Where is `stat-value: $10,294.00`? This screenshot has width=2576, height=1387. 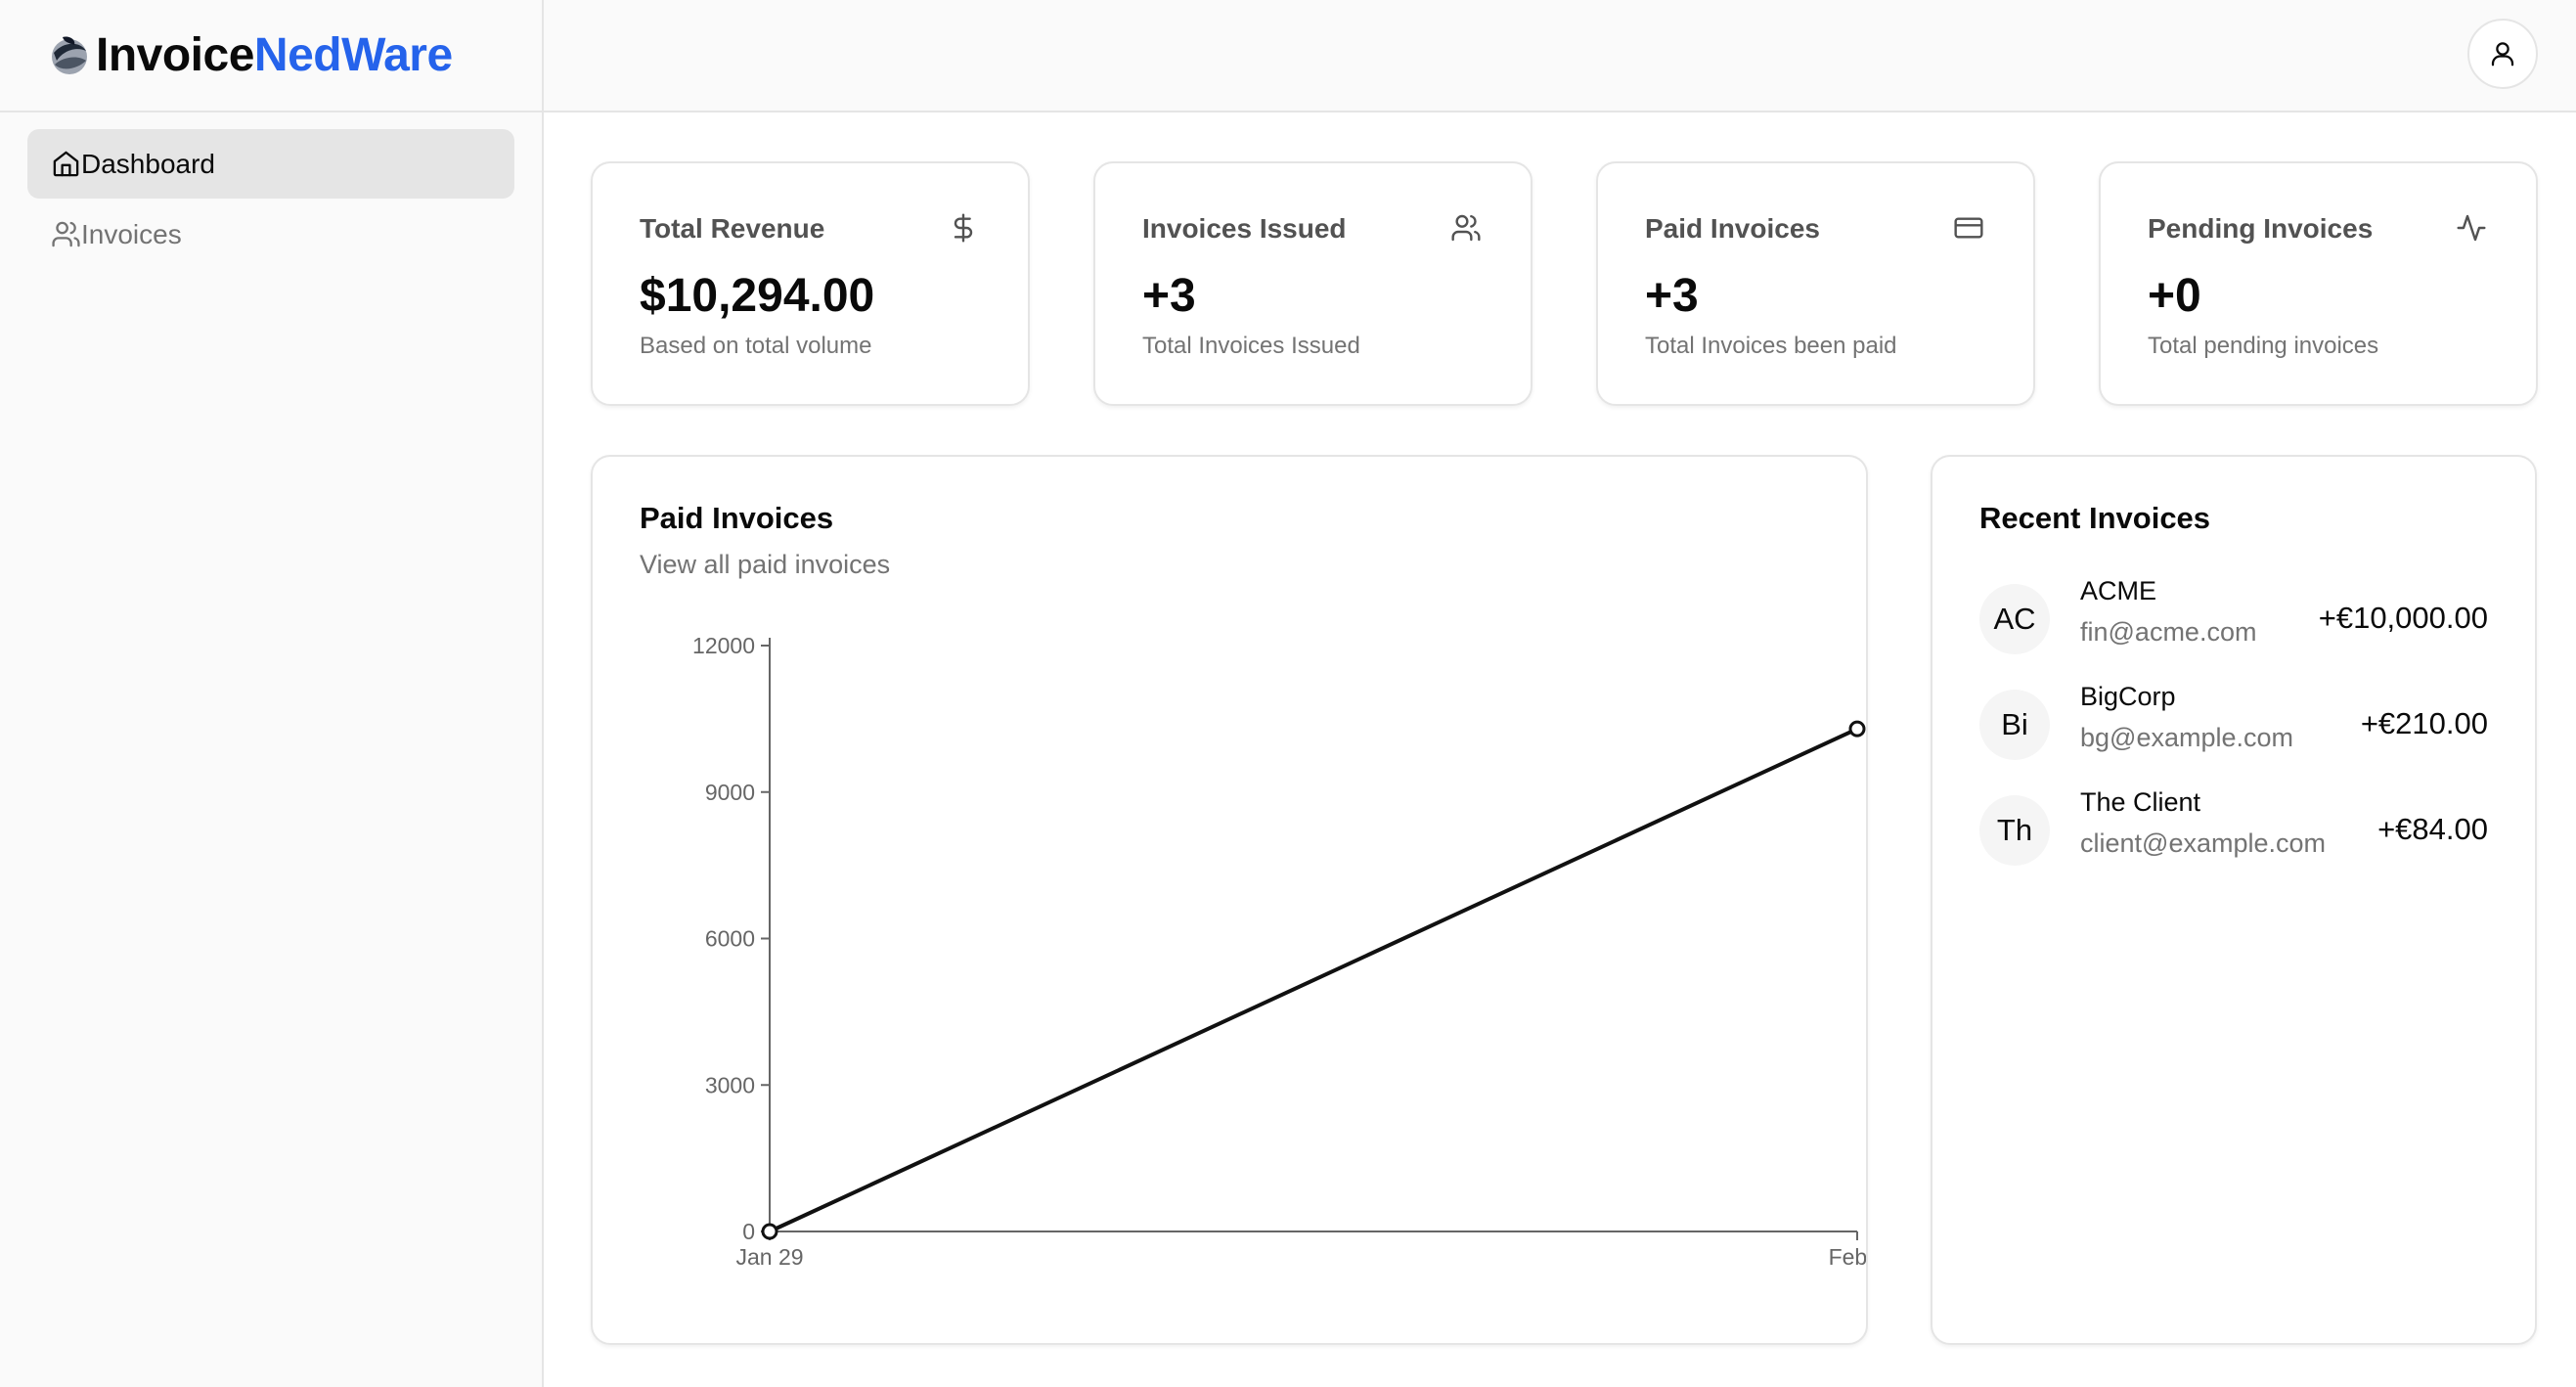
stat-value: $10,294.00 is located at coordinates (757, 296).